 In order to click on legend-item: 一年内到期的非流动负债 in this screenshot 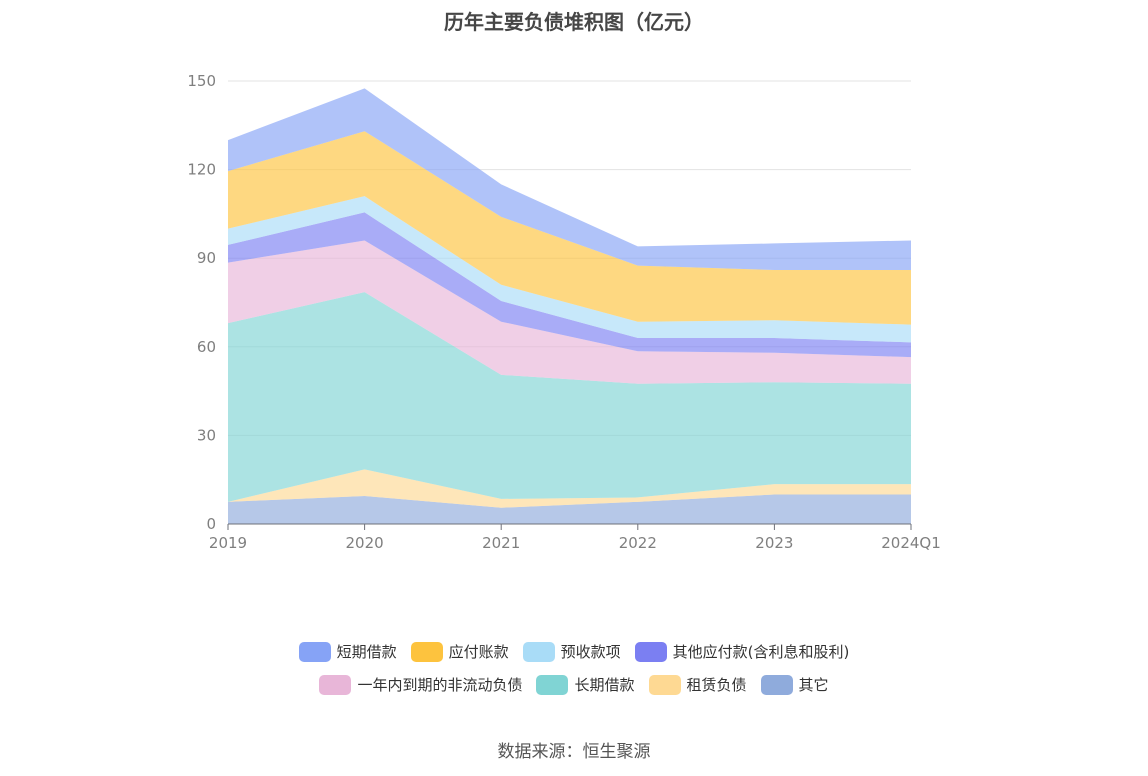, I will do `click(420, 684)`.